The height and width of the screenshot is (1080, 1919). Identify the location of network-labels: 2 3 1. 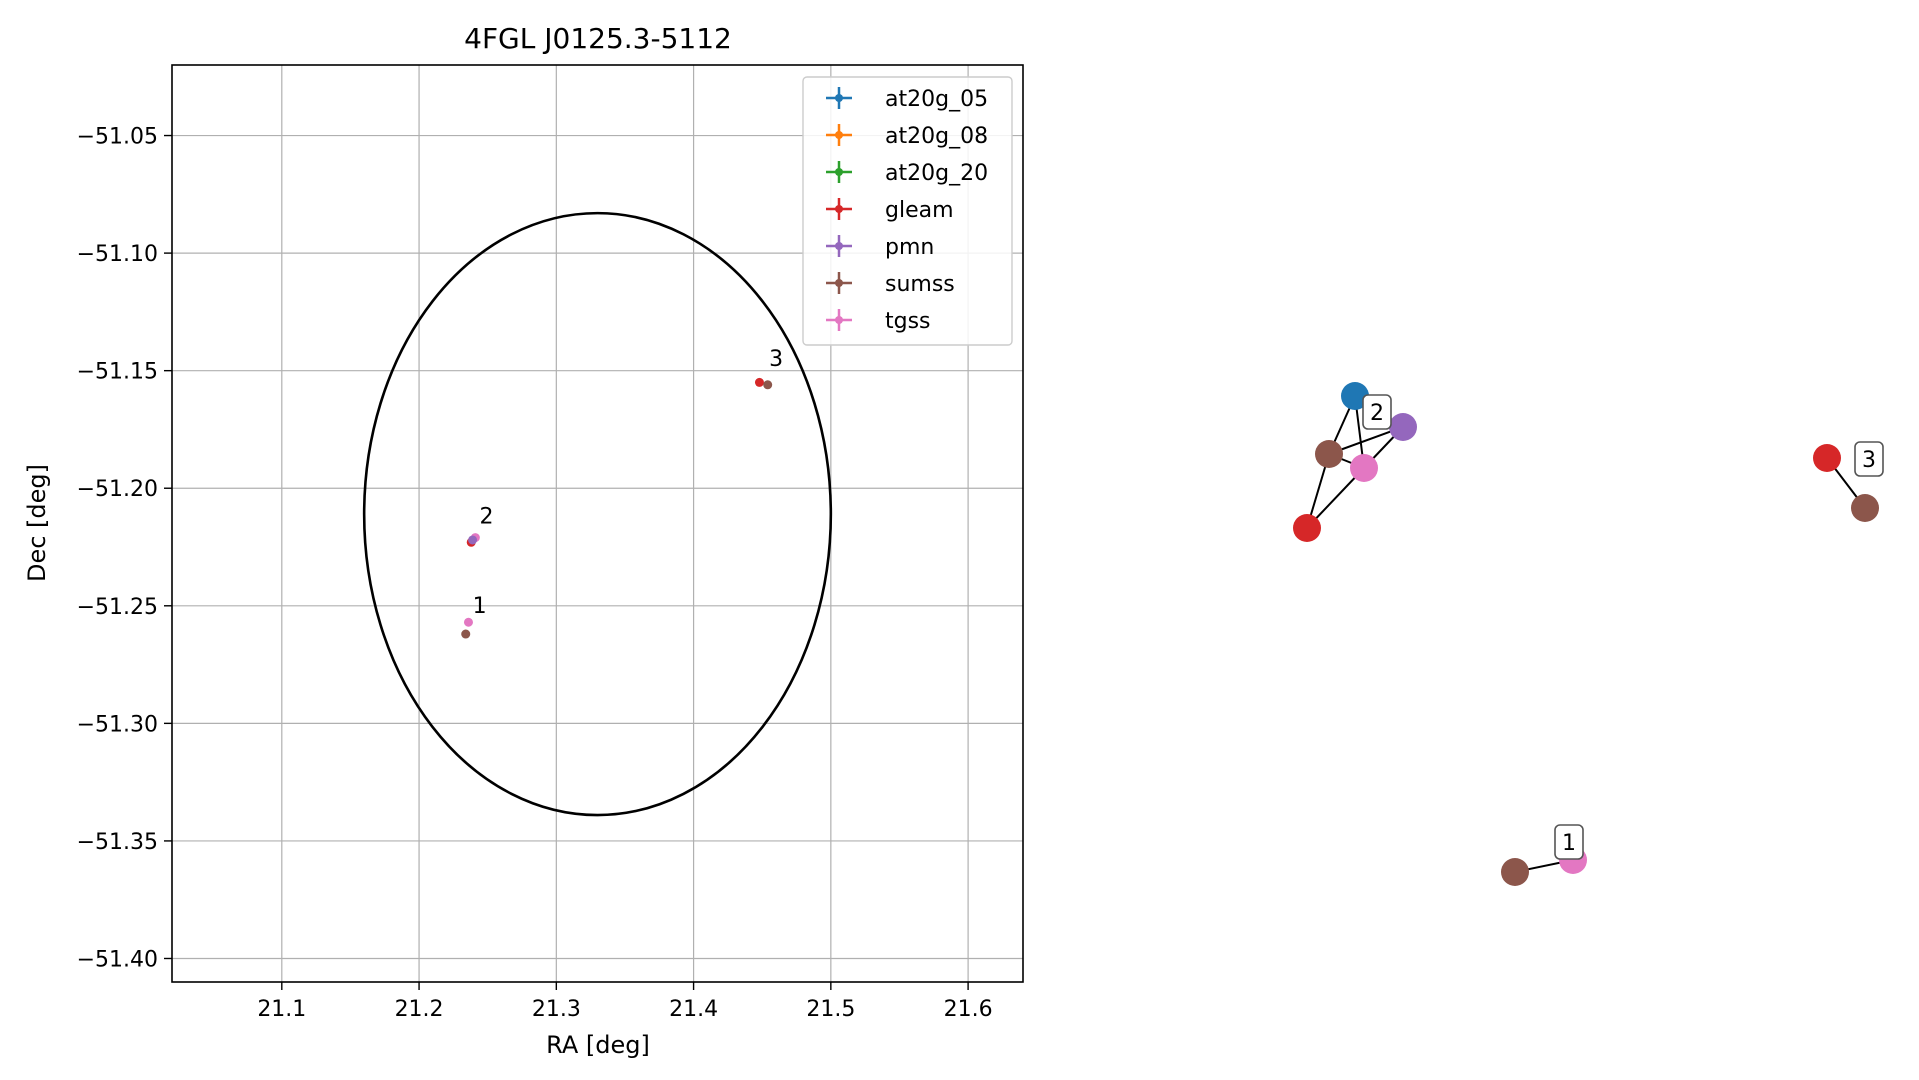
(1623, 627).